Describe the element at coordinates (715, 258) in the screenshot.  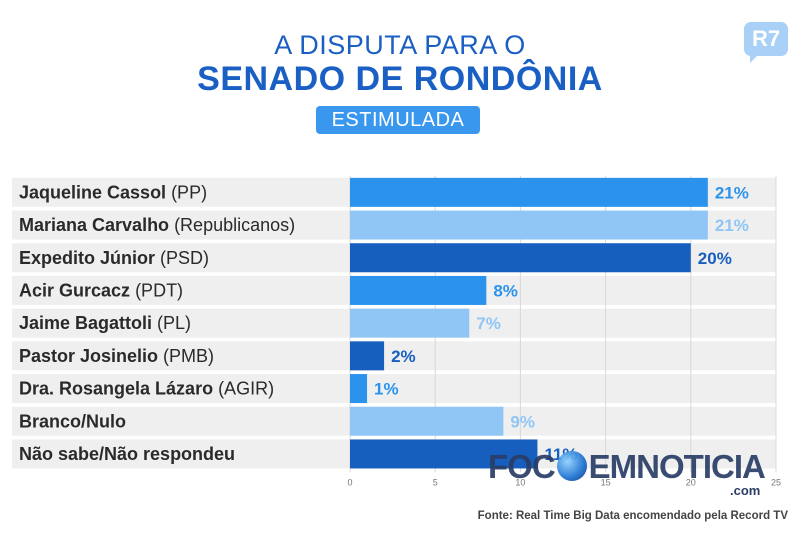
I see `data-label: 20%` at that location.